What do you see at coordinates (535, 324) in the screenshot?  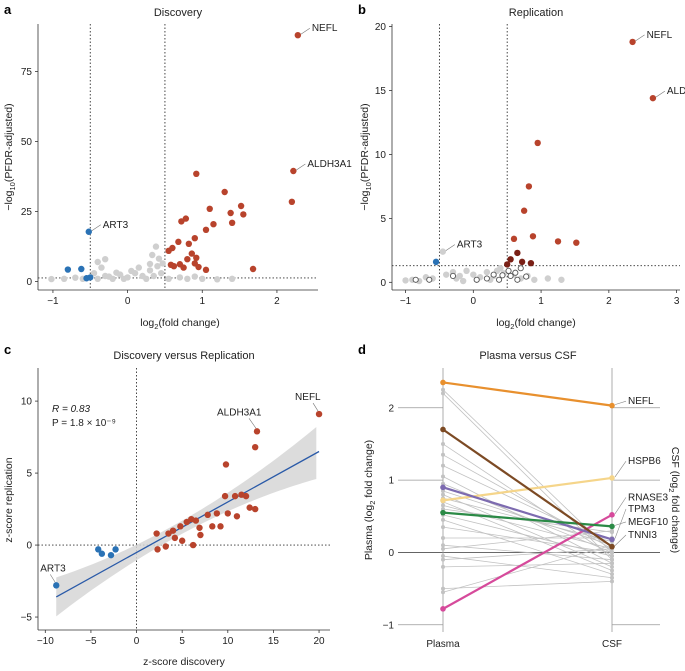 I see `x-axis-label: log2(fold change)` at bounding box center [535, 324].